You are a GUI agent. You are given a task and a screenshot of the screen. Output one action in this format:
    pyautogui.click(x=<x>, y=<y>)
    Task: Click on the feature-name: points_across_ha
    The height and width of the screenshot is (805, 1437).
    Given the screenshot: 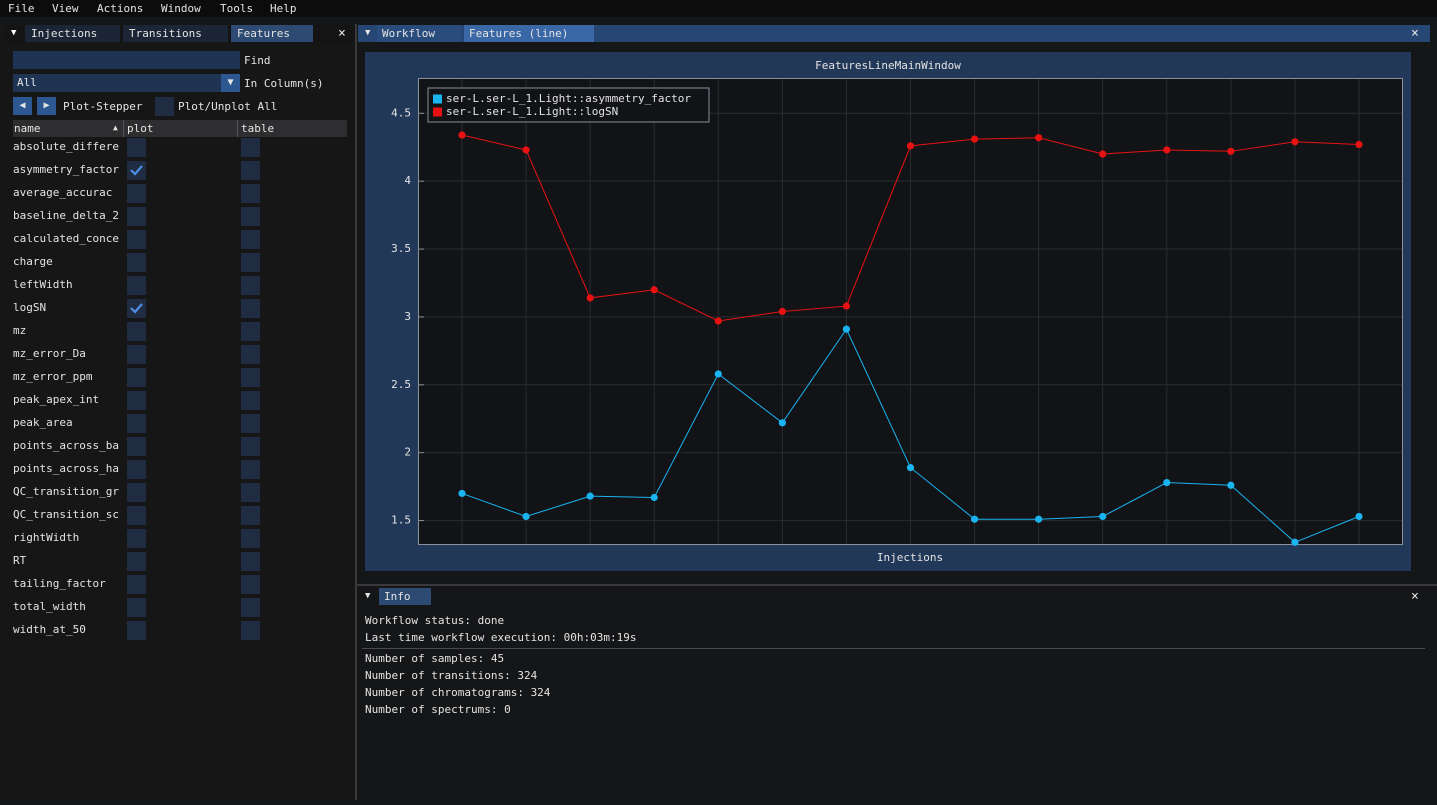 What is the action you would take?
    pyautogui.click(x=66, y=468)
    